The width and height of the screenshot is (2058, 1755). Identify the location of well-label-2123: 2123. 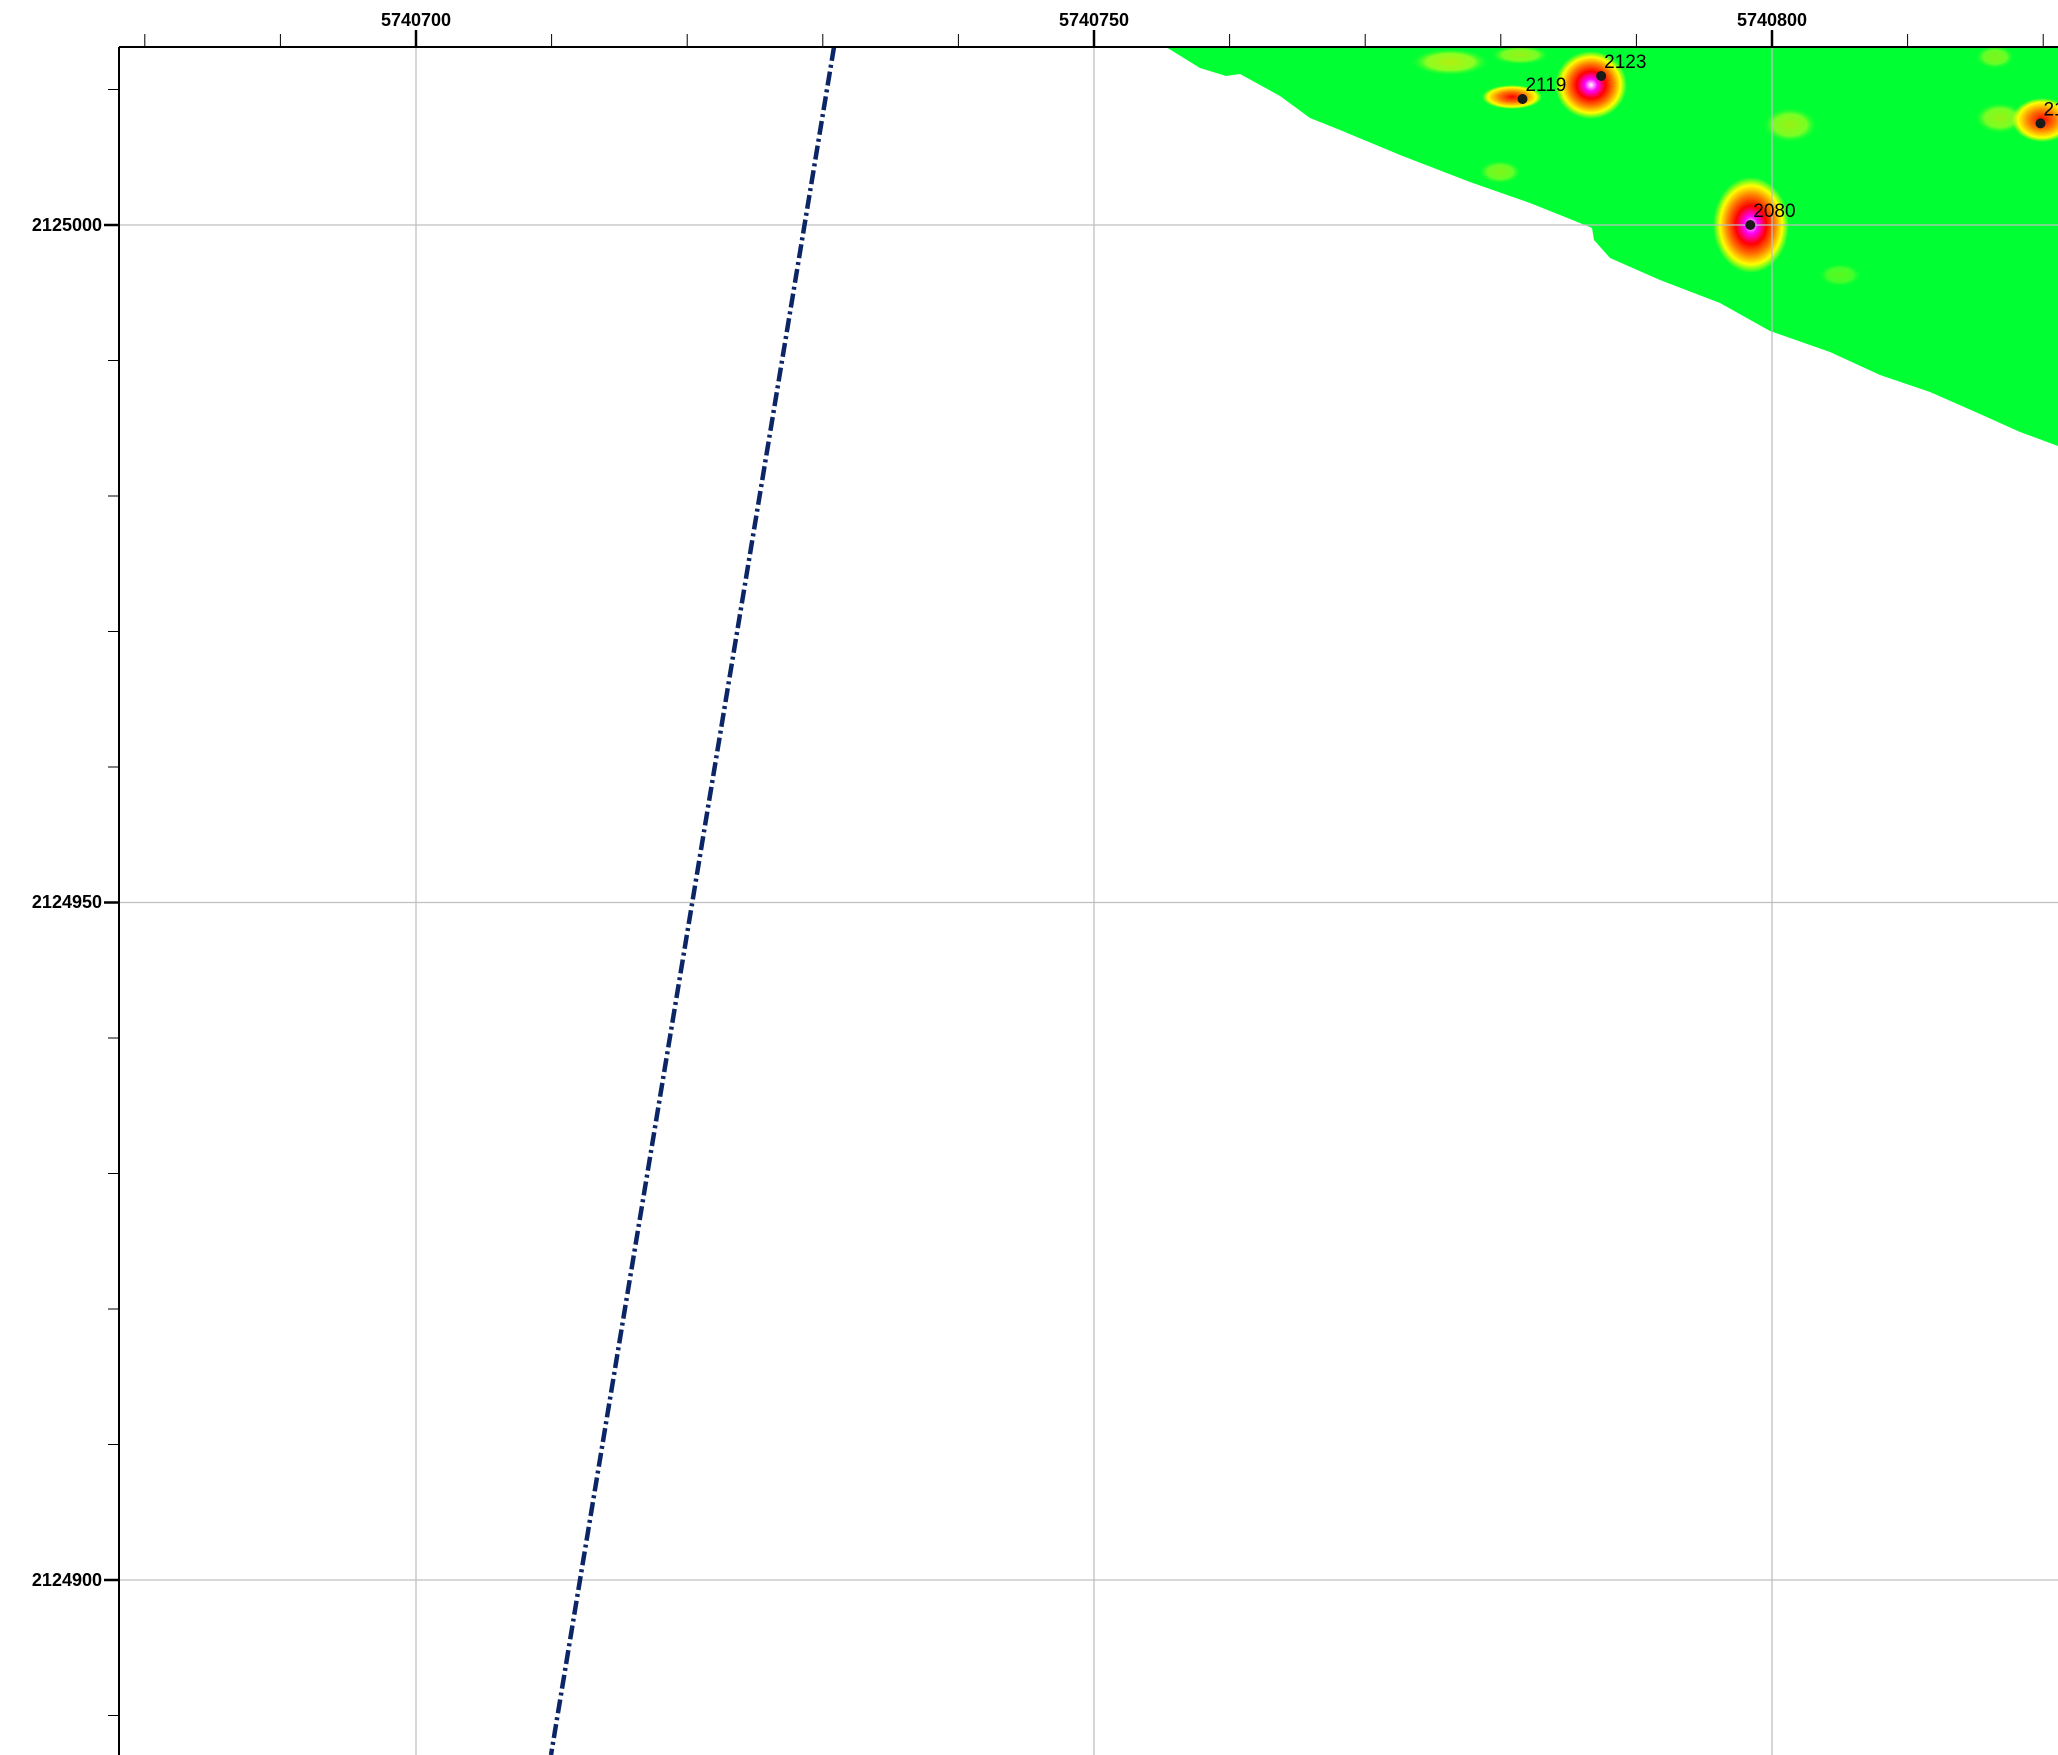
(1625, 62).